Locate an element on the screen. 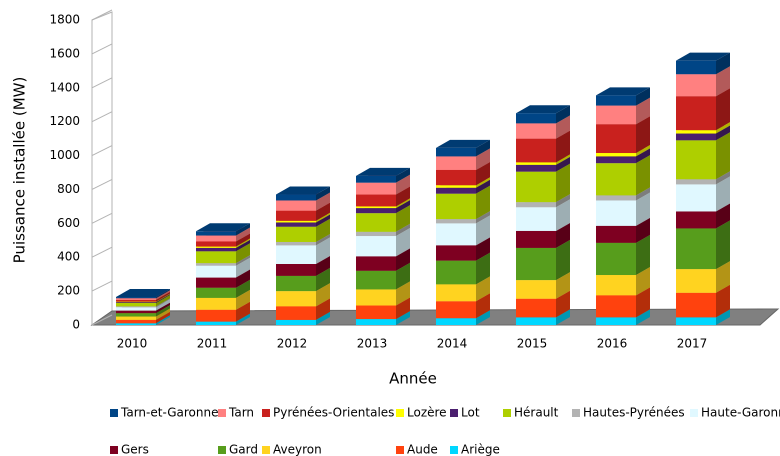 The height and width of the screenshot is (456, 780). legend-label: Hérault is located at coordinates (536, 413).